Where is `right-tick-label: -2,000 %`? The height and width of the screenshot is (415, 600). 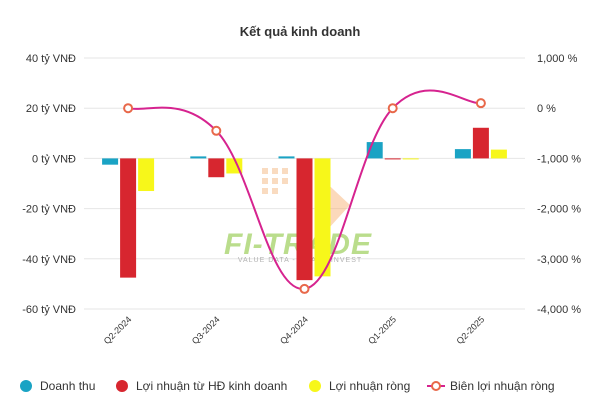
right-tick-label: -2,000 % is located at coordinates (559, 210).